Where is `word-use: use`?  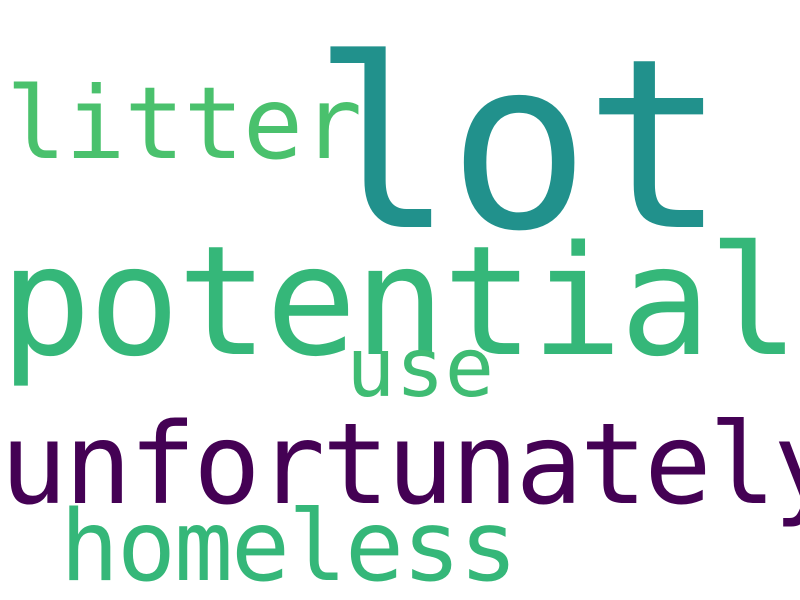 word-use: use is located at coordinates (420, 368).